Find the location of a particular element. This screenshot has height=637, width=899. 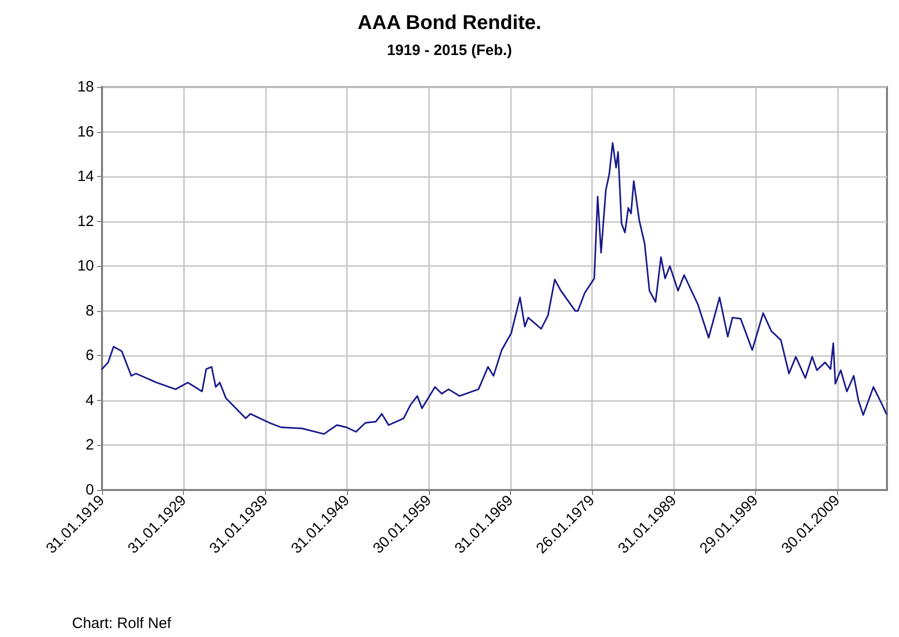

chart-subtitle: 1919 - 2015 (Feb.) is located at coordinates (449, 50).